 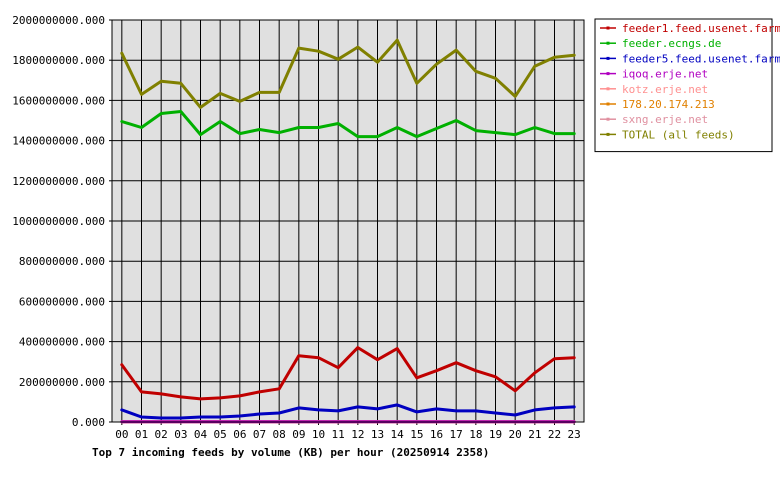 What do you see at coordinates (495, 434) in the screenshot?
I see `x-tick-label: 19` at bounding box center [495, 434].